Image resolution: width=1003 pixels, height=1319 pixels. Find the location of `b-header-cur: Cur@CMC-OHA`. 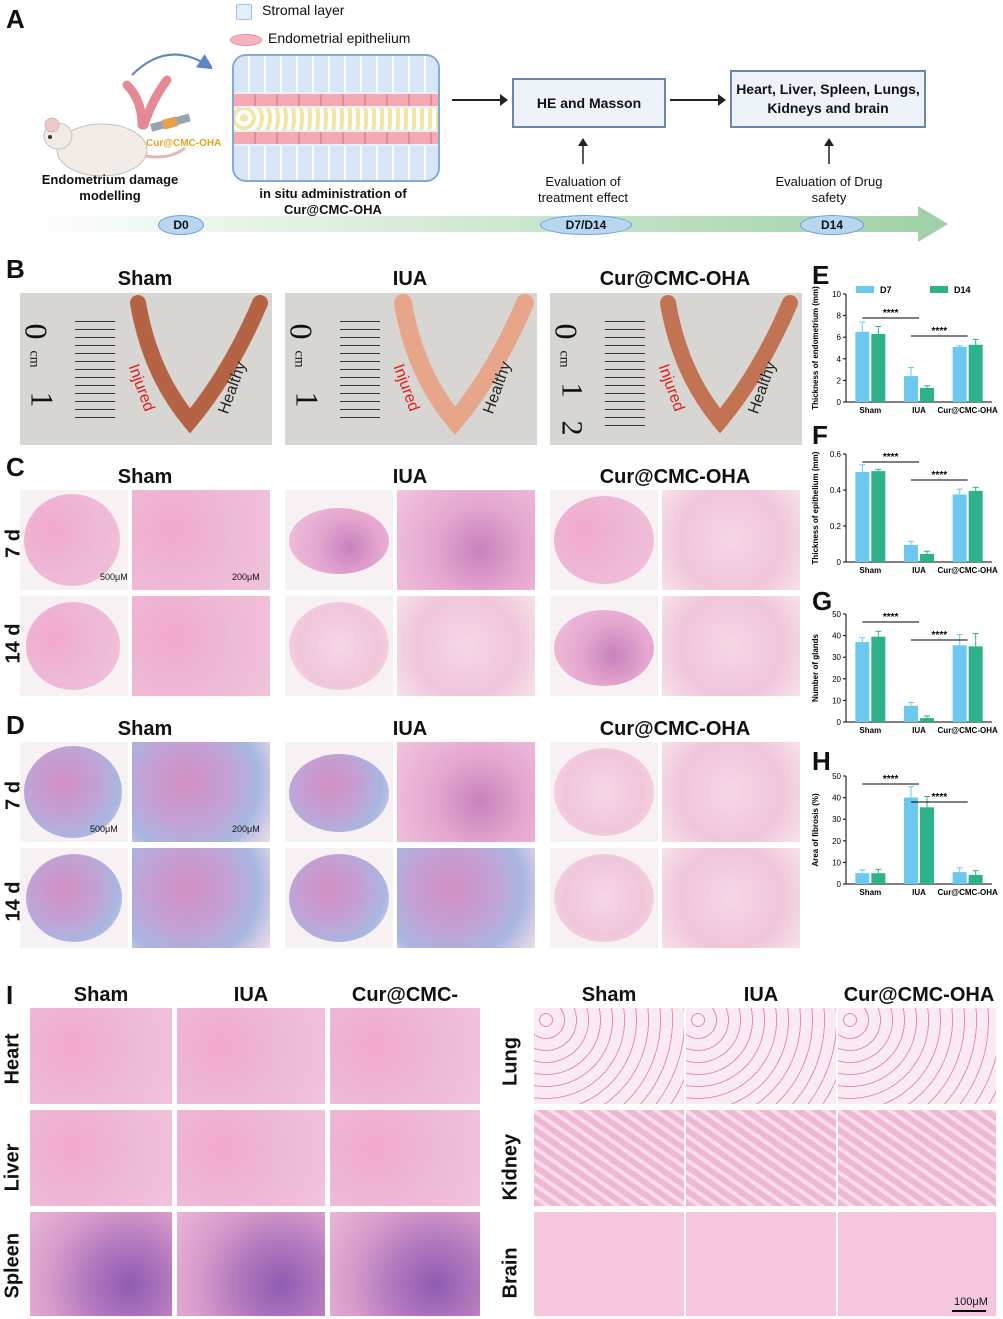

b-header-cur: Cur@CMC-OHA is located at coordinates (675, 279).